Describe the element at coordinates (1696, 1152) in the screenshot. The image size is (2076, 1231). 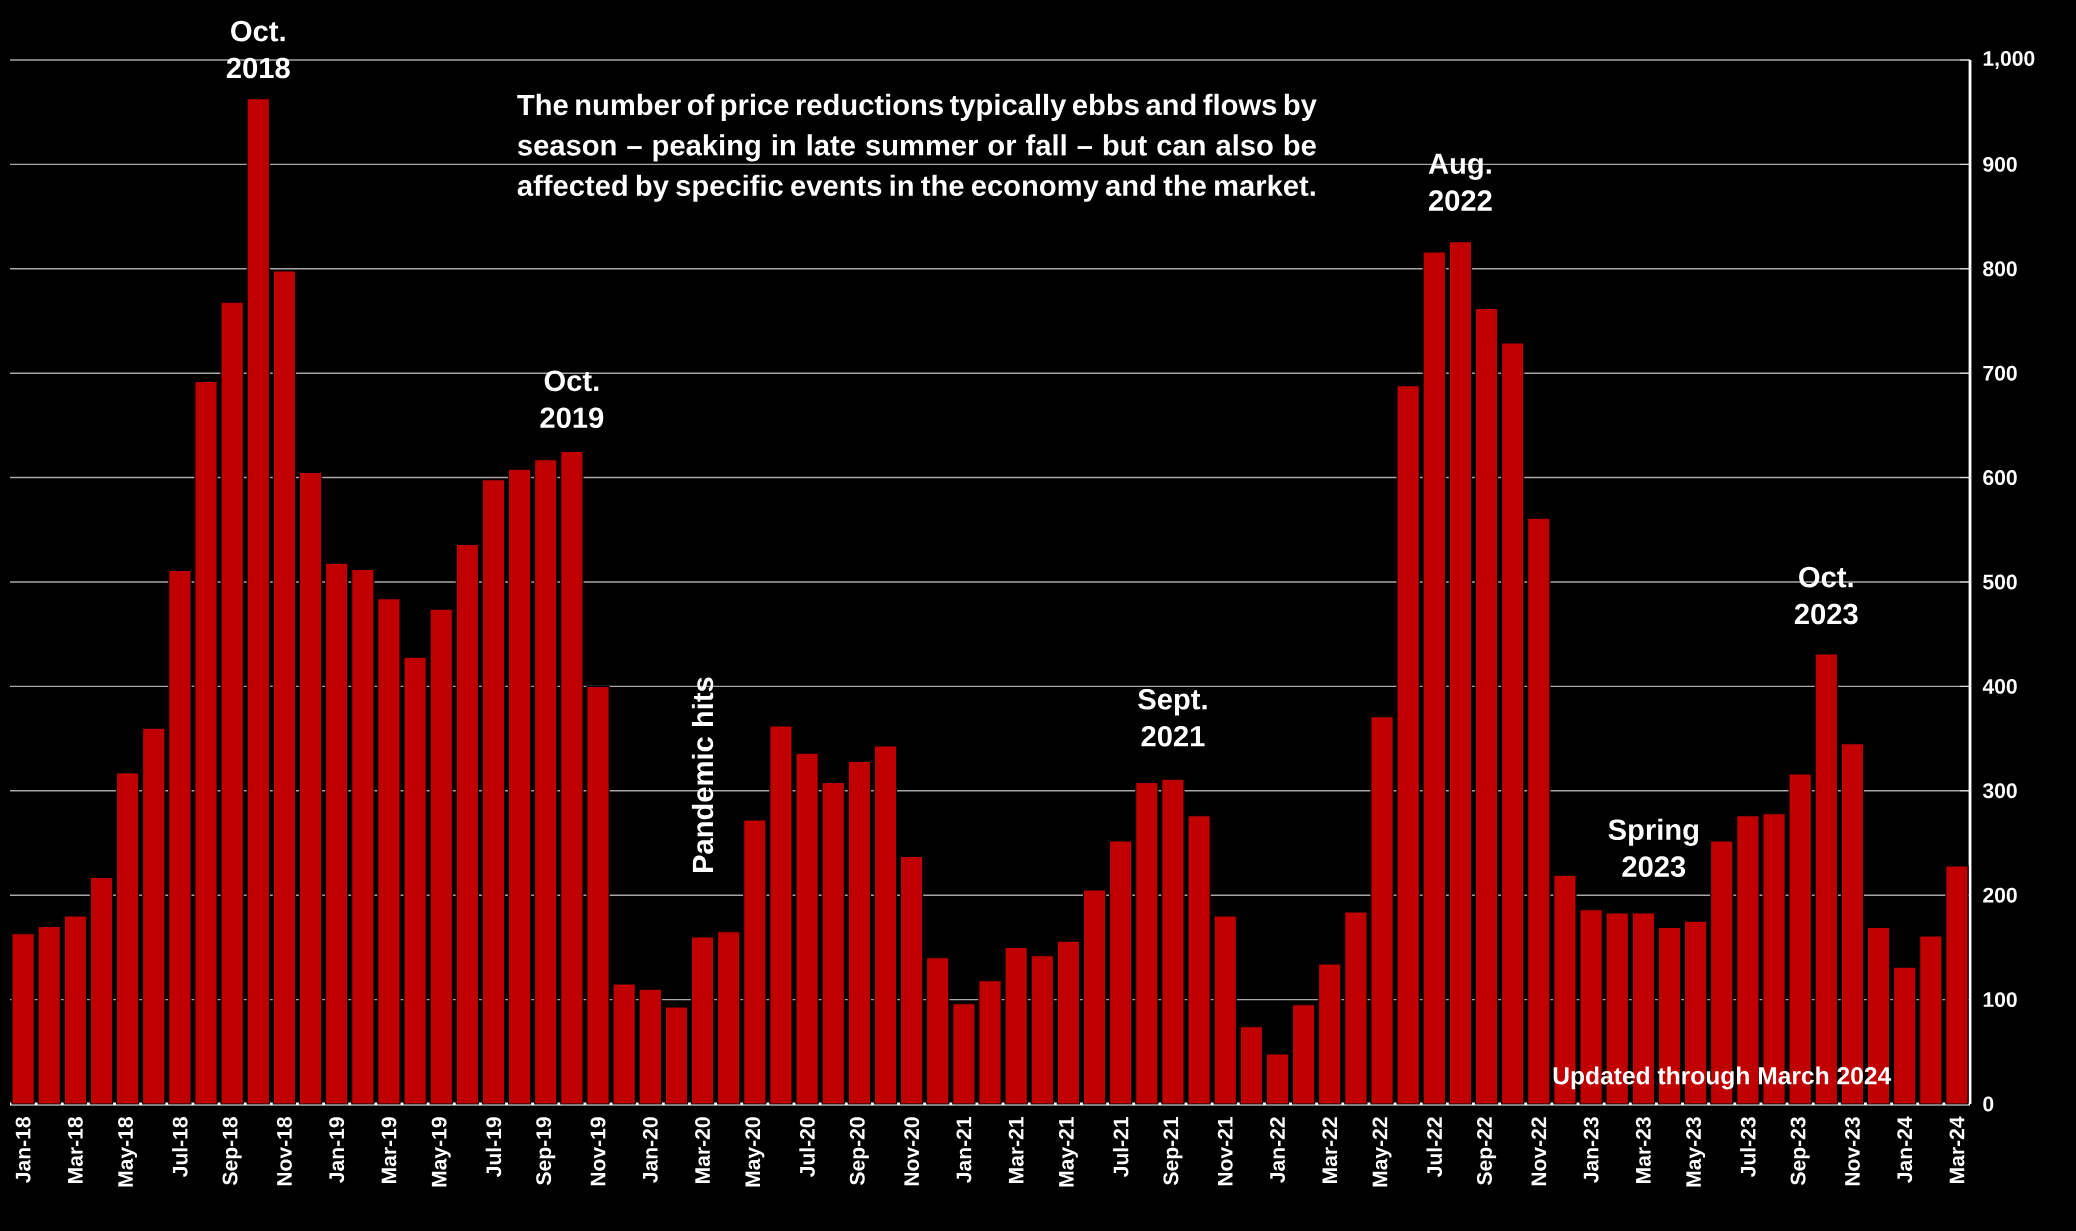
I see `x-tick-label: May-23` at that location.